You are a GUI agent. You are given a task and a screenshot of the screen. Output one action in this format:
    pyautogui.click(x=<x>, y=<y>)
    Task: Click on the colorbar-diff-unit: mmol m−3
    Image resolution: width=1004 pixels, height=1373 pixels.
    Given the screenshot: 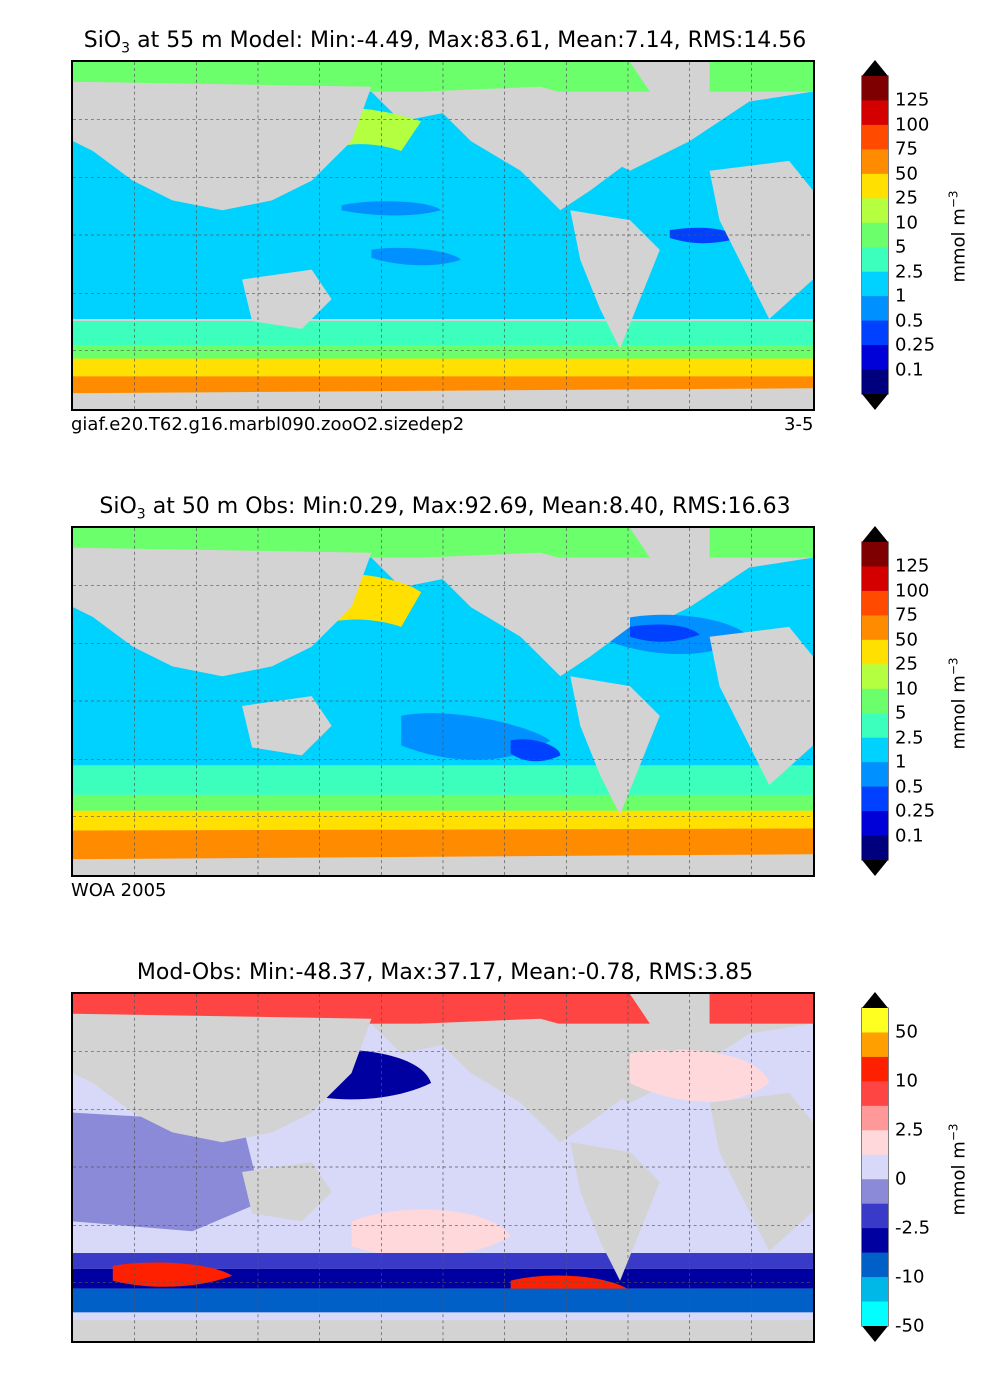 What is the action you would take?
    pyautogui.click(x=958, y=1169)
    